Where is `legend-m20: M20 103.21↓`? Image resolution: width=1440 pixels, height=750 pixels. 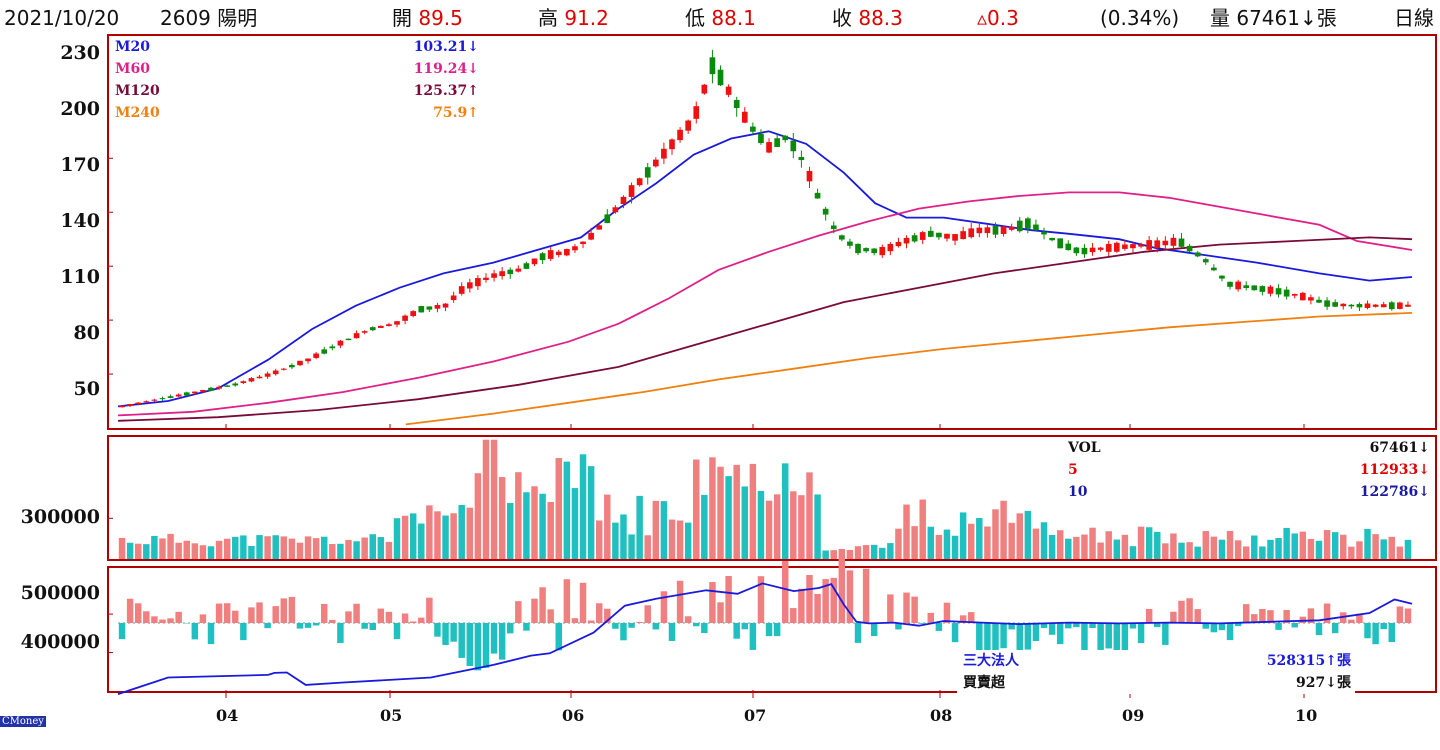 legend-m20: M20 103.21↓ is located at coordinates (297, 47).